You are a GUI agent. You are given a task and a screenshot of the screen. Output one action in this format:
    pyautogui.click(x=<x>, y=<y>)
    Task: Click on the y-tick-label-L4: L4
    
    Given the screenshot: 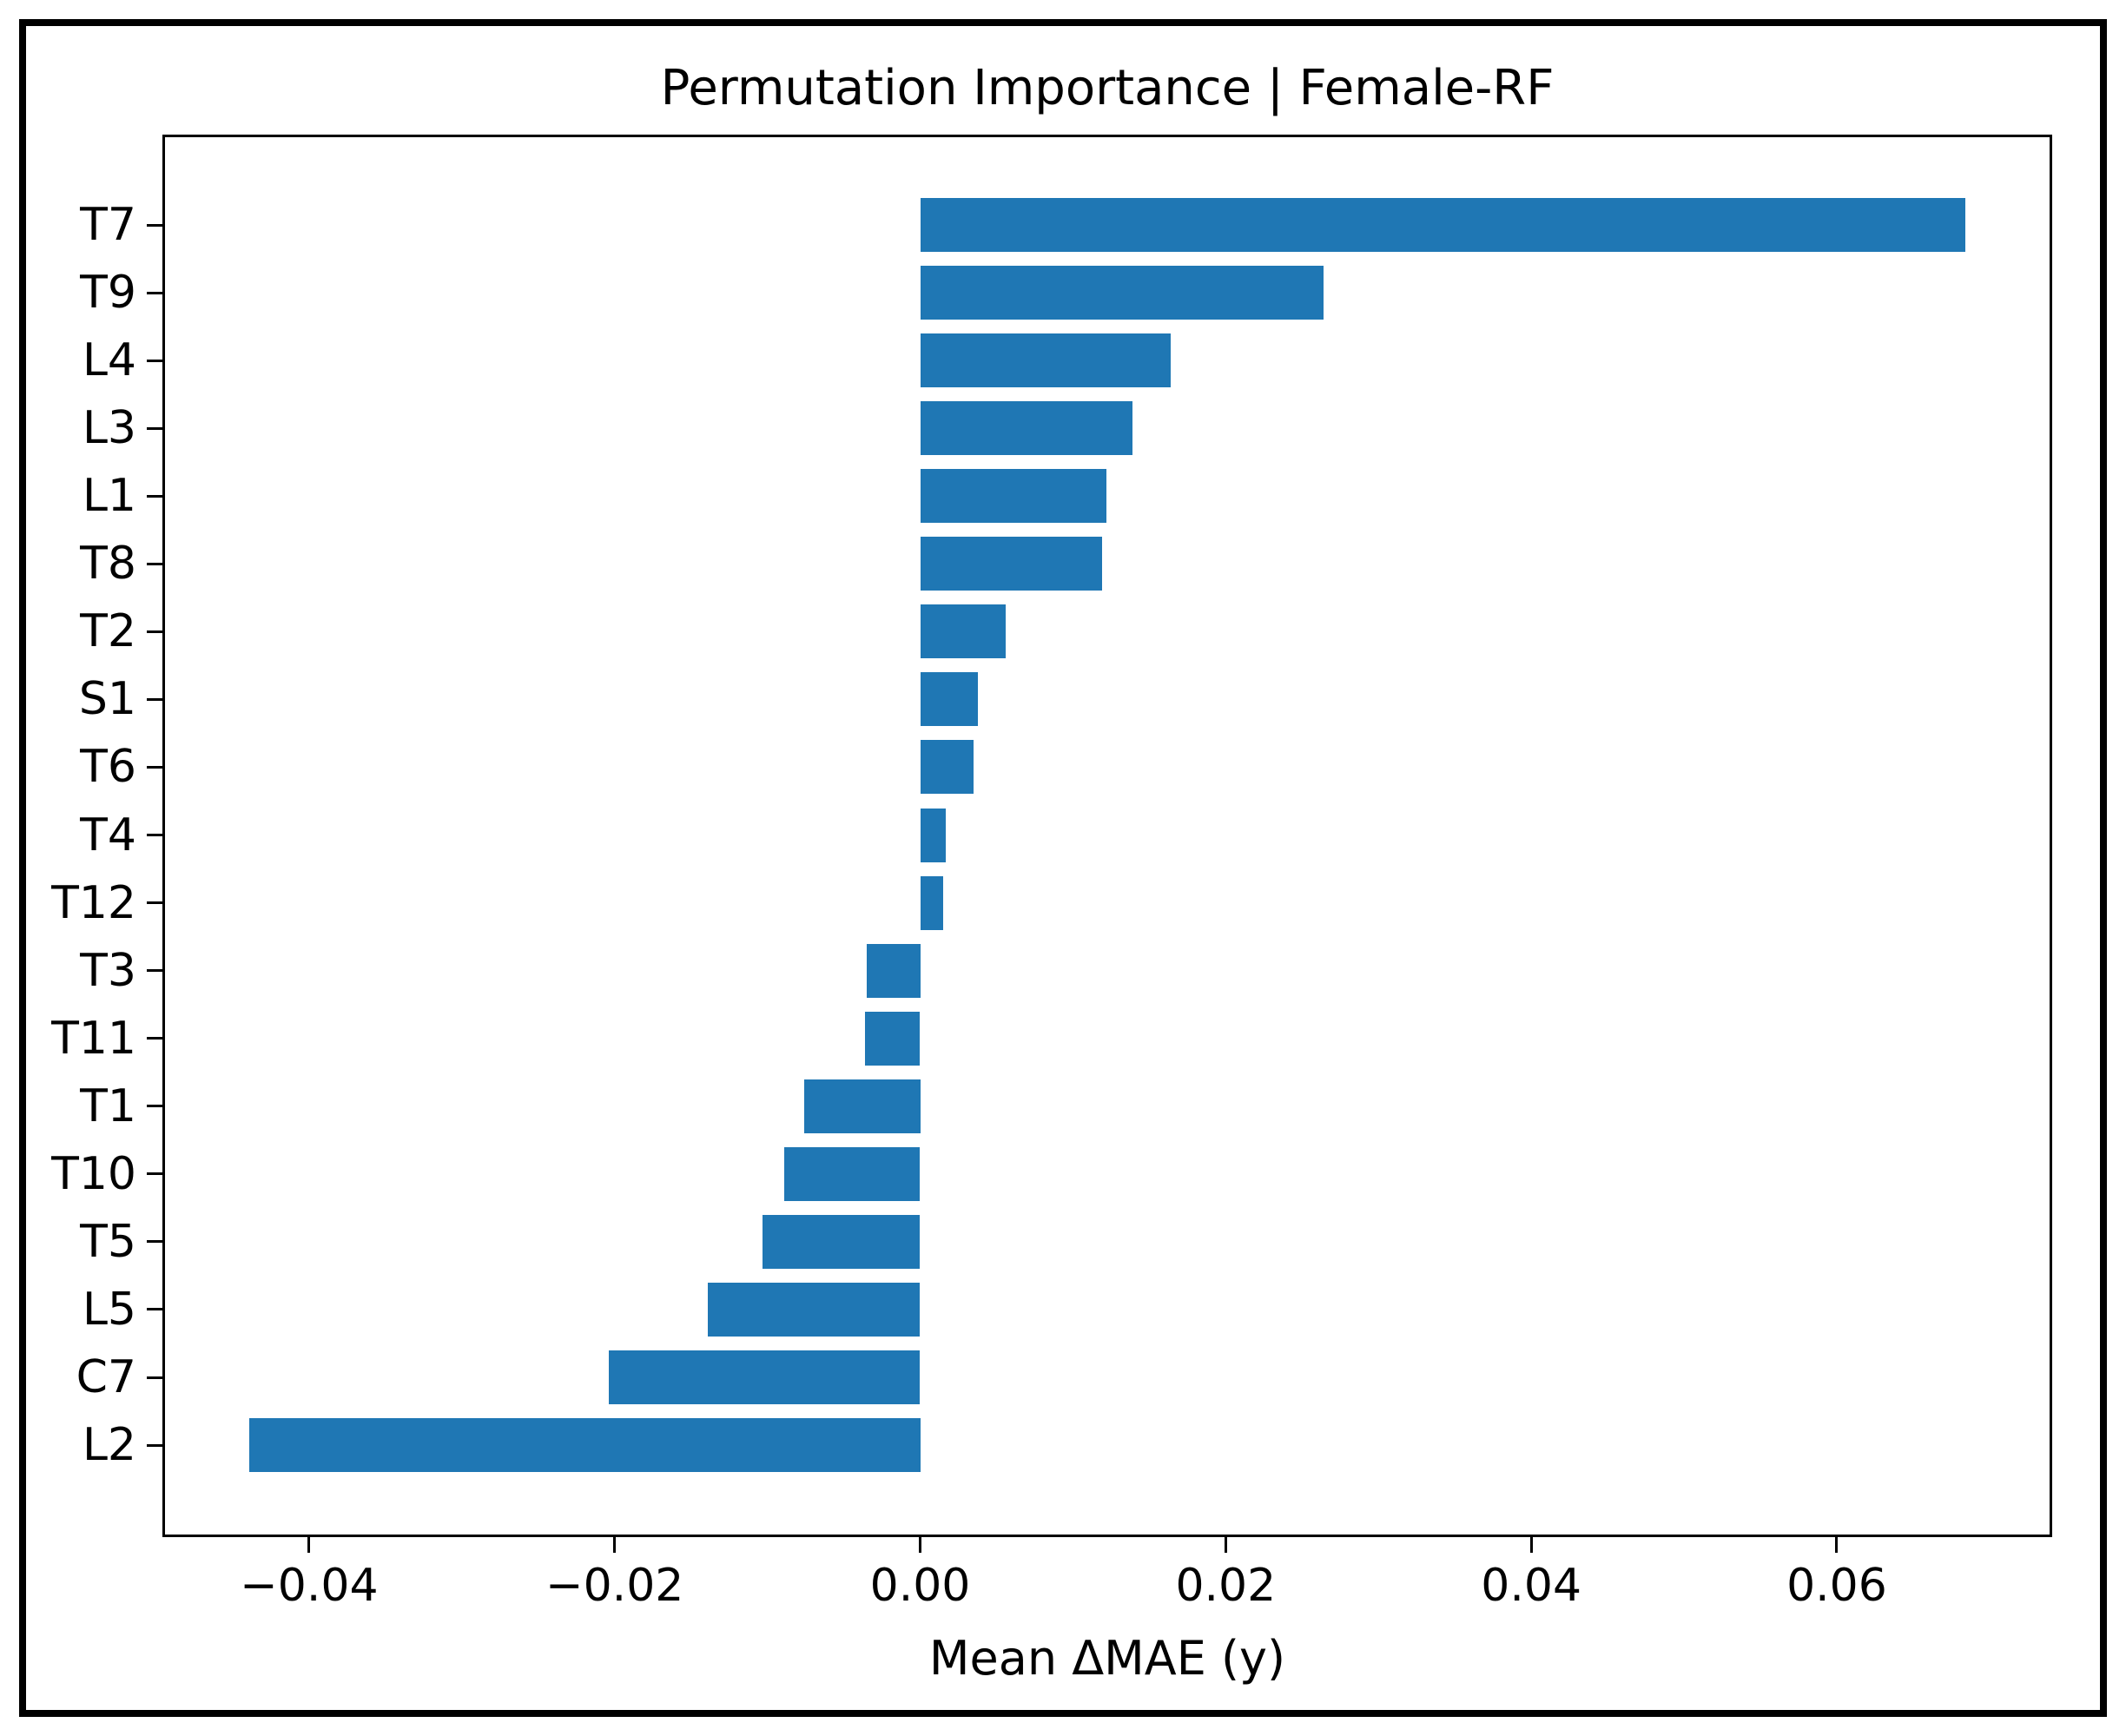 What is the action you would take?
    pyautogui.click(x=109, y=360)
    